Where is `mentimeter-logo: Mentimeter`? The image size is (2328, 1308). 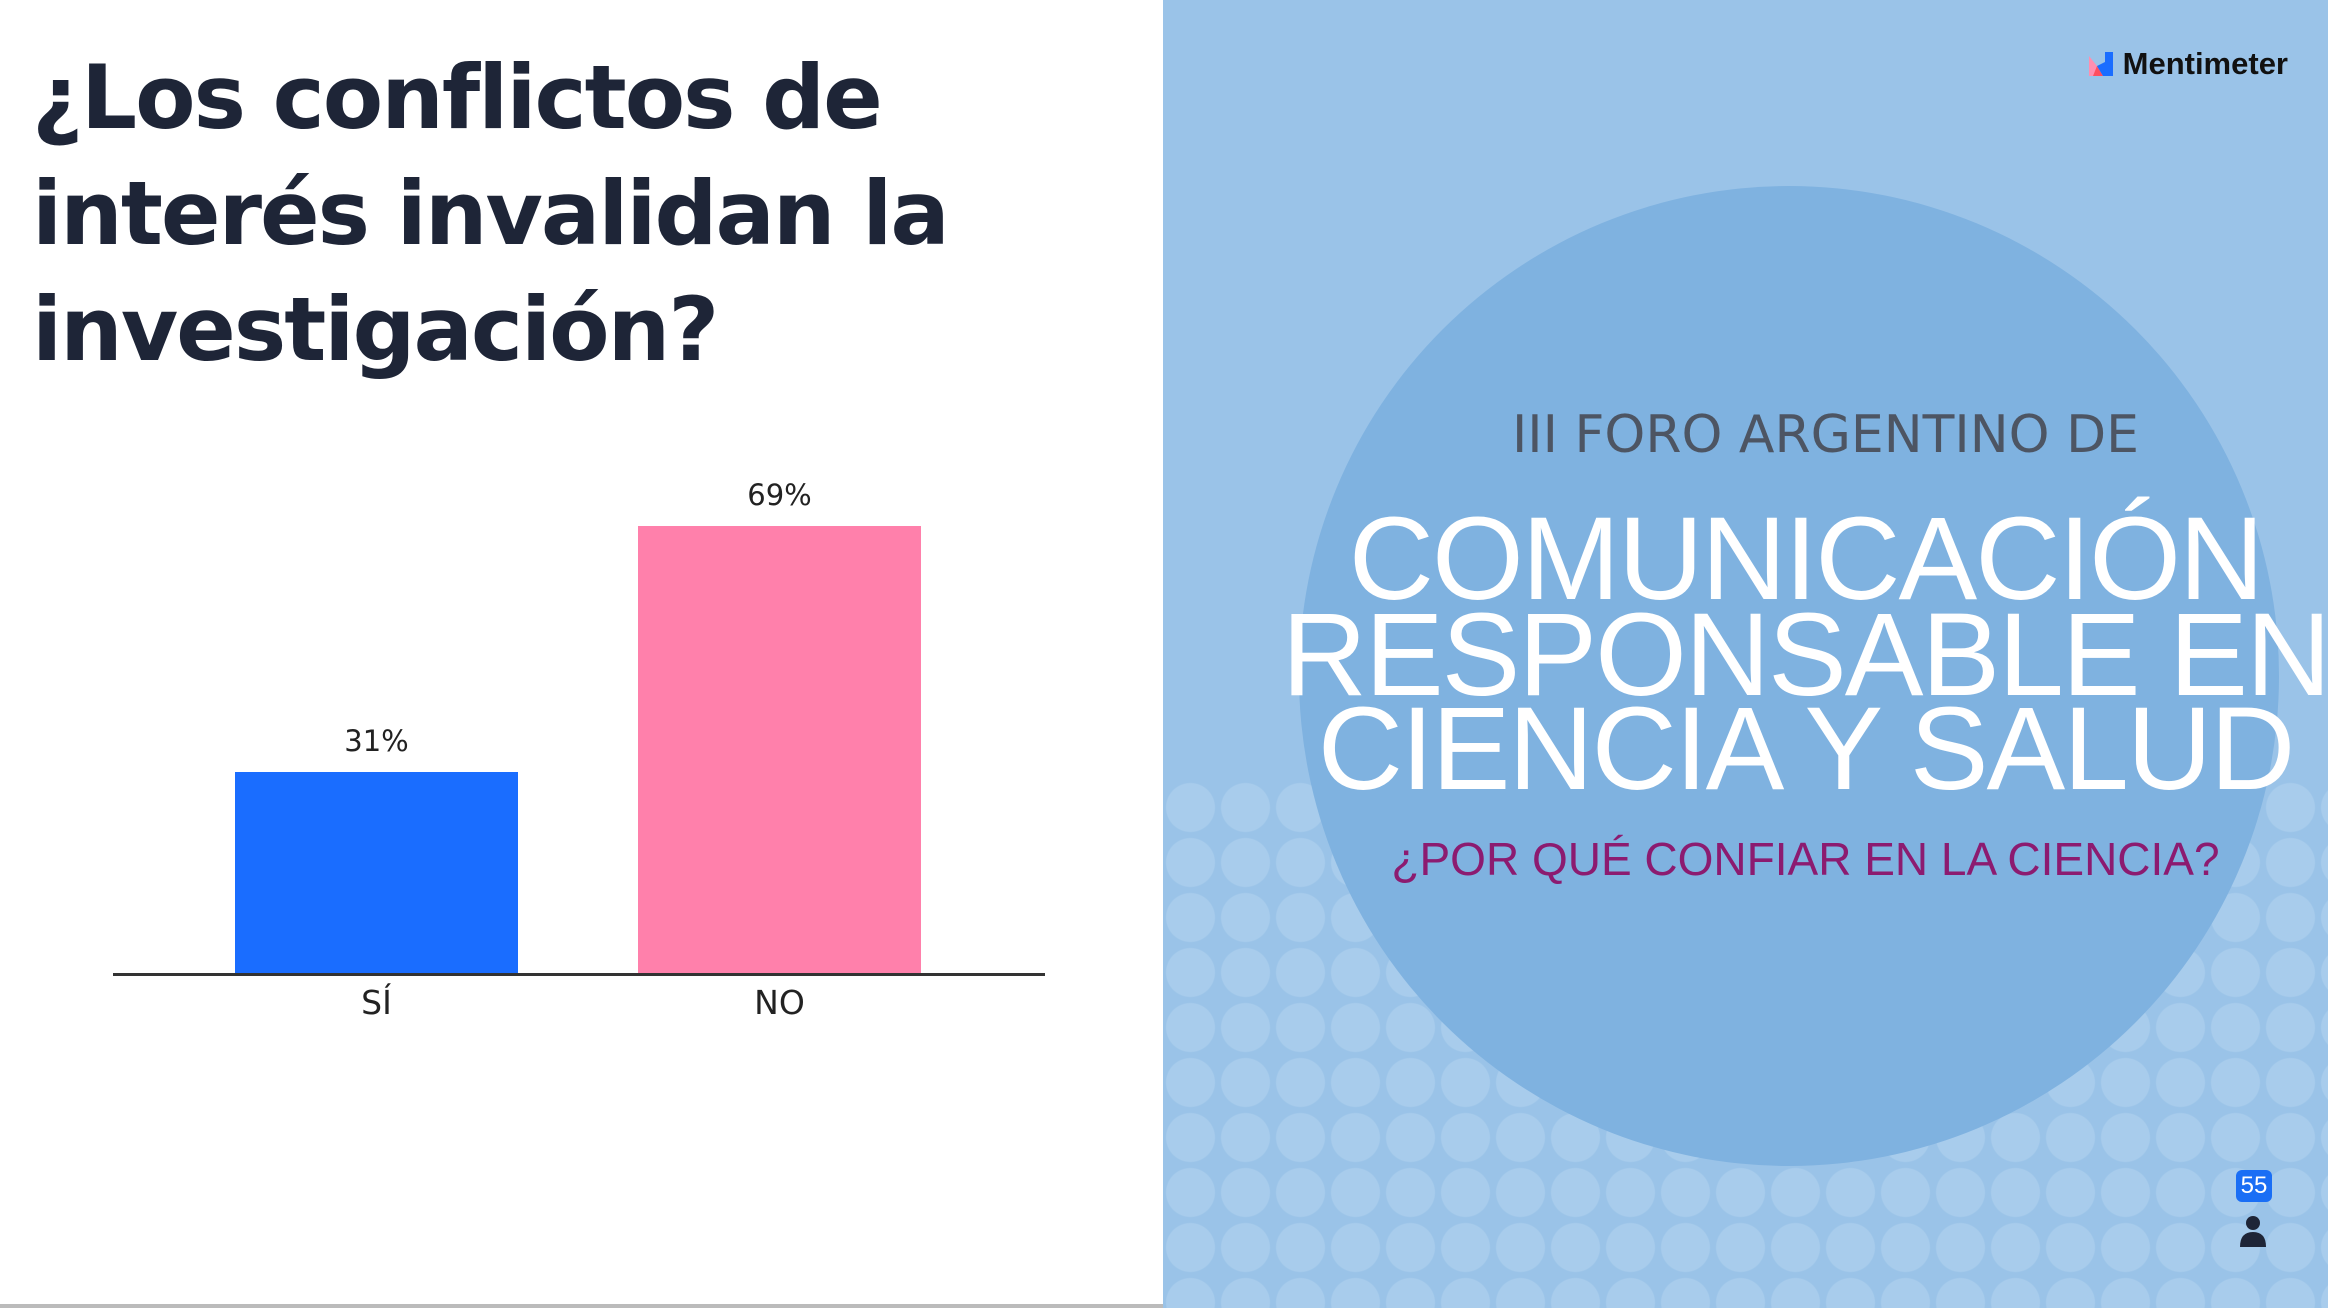
mentimeter-logo: Mentimeter is located at coordinates (2188, 64).